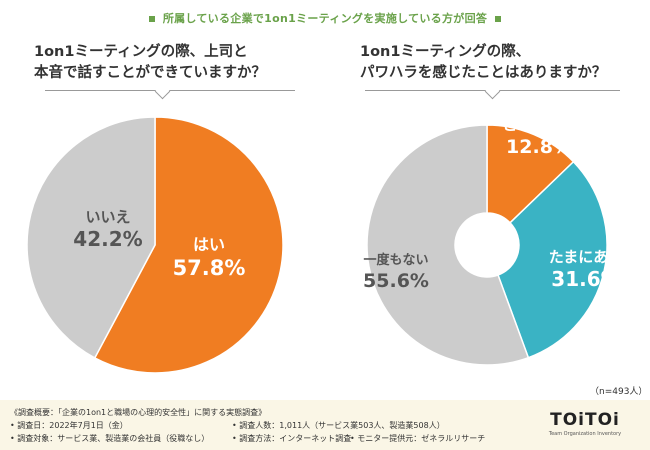 The width and height of the screenshot is (650, 450). Describe the element at coordinates (292, 438) in the screenshot. I see `footer-method: • 調査方法：インターネット調査` at that location.